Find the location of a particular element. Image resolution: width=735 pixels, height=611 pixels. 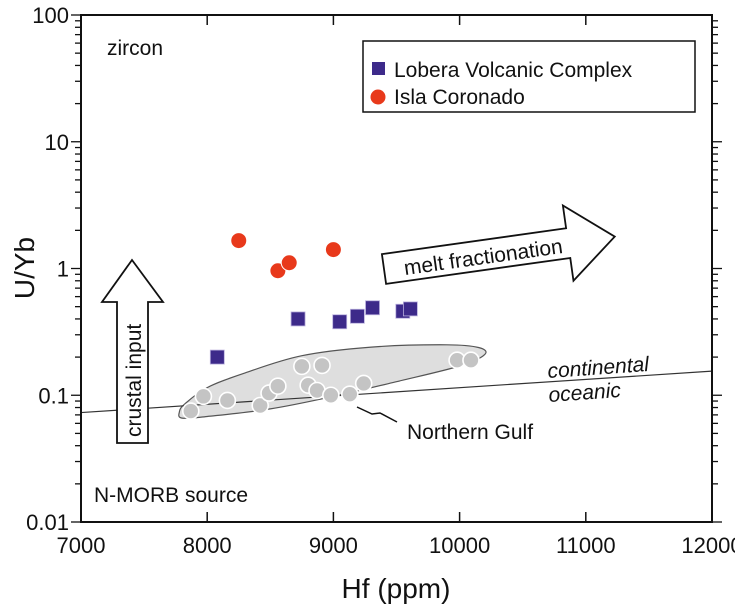

northern-gulf-points is located at coordinates (330, 385).